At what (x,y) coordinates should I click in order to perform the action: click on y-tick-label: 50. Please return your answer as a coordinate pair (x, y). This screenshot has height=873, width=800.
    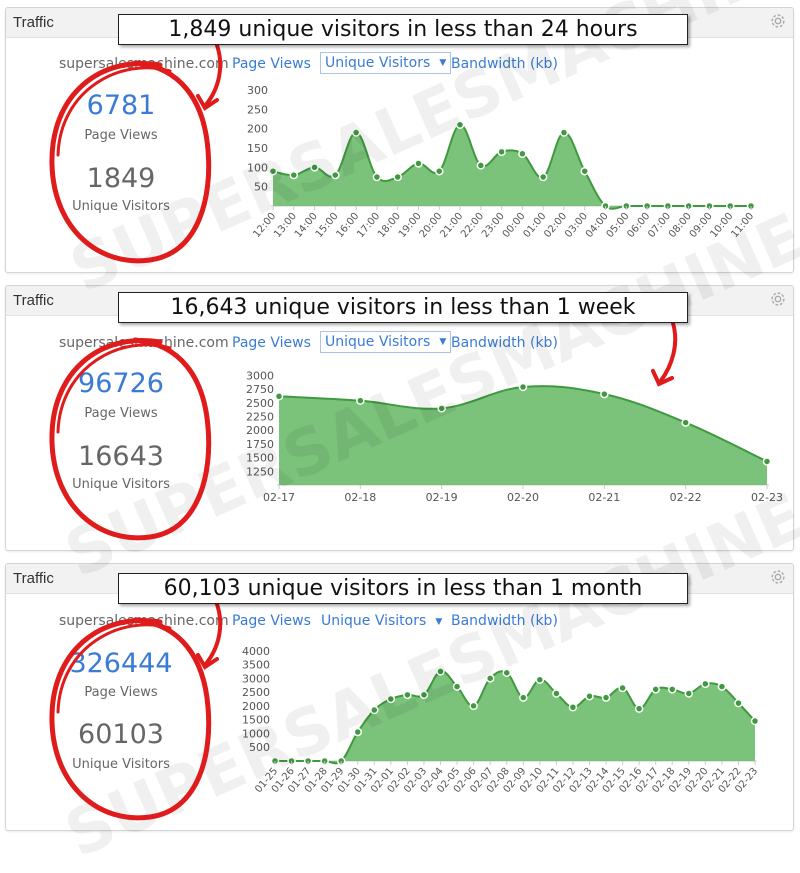
    Looking at the image, I should click on (261, 187).